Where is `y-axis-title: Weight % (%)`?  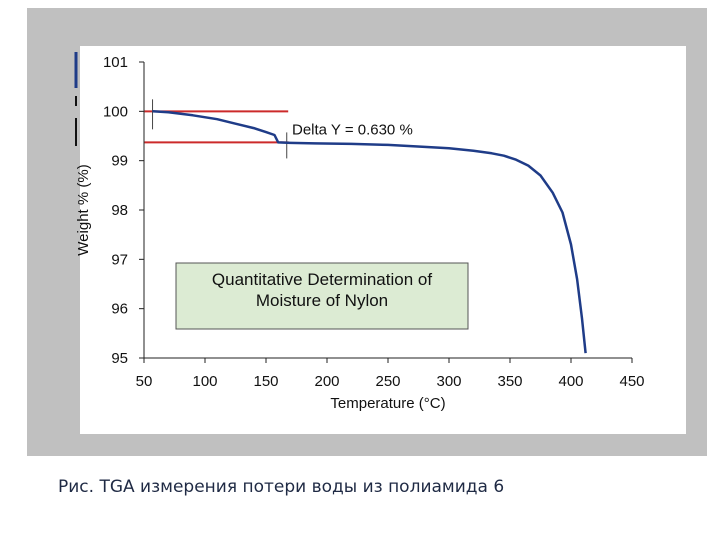 y-axis-title: Weight % (%) is located at coordinates (83, 209).